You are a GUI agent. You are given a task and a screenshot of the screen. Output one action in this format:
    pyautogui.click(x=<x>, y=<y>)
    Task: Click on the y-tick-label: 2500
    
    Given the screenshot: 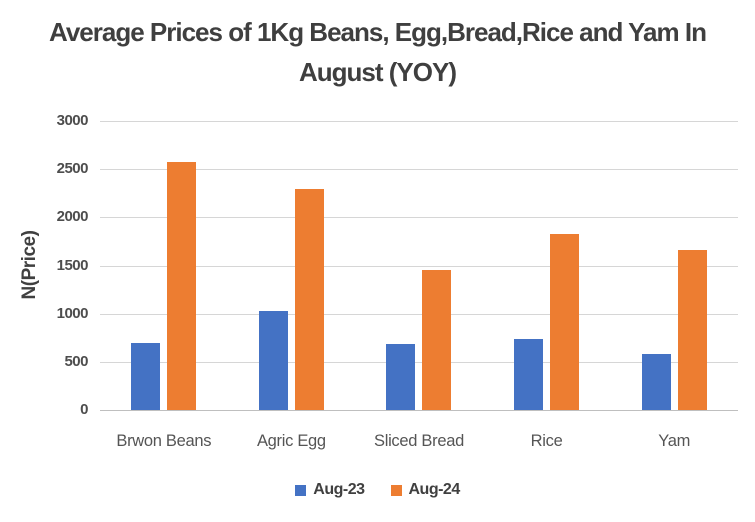 What is the action you would take?
    pyautogui.click(x=72, y=169)
    